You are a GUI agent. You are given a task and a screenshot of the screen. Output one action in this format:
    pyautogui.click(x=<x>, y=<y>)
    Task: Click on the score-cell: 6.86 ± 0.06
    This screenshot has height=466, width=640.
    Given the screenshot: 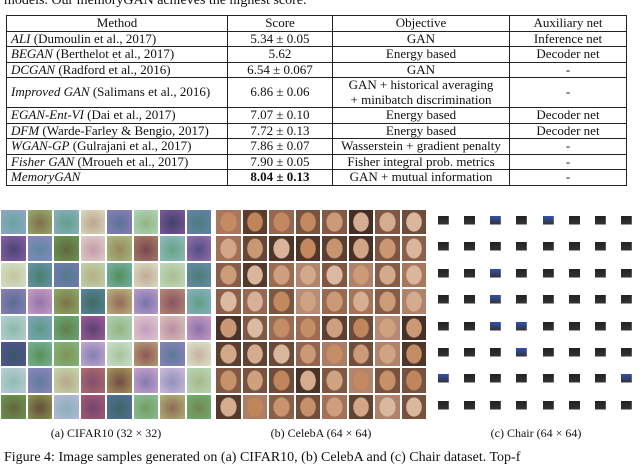 What is the action you would take?
    pyautogui.click(x=280, y=92)
    